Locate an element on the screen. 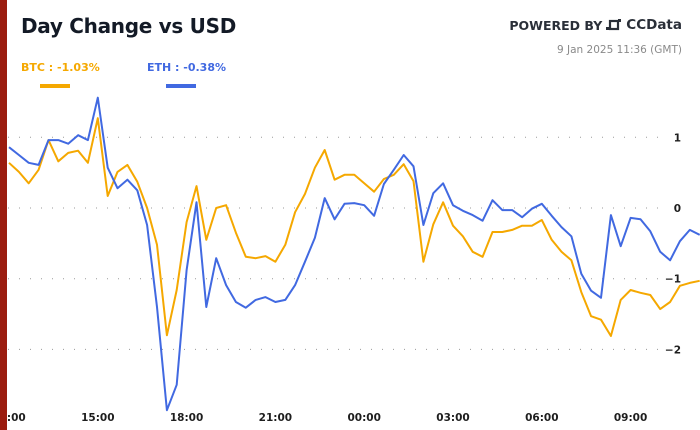  accent-bar is located at coordinates (3, 215).